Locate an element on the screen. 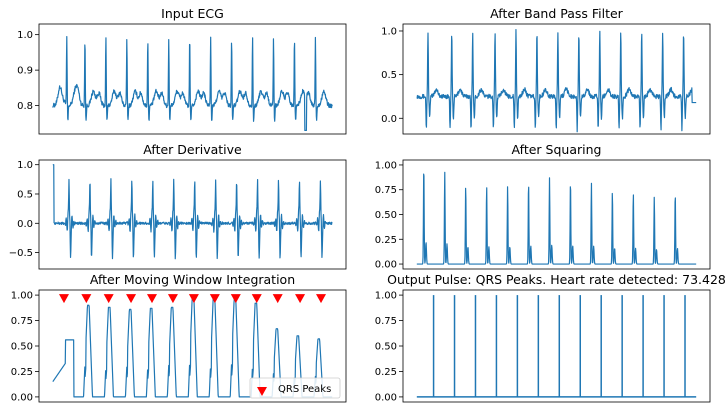 This screenshot has width=726, height=414. chart-title: After Band Pass Filter is located at coordinates (557, 13).